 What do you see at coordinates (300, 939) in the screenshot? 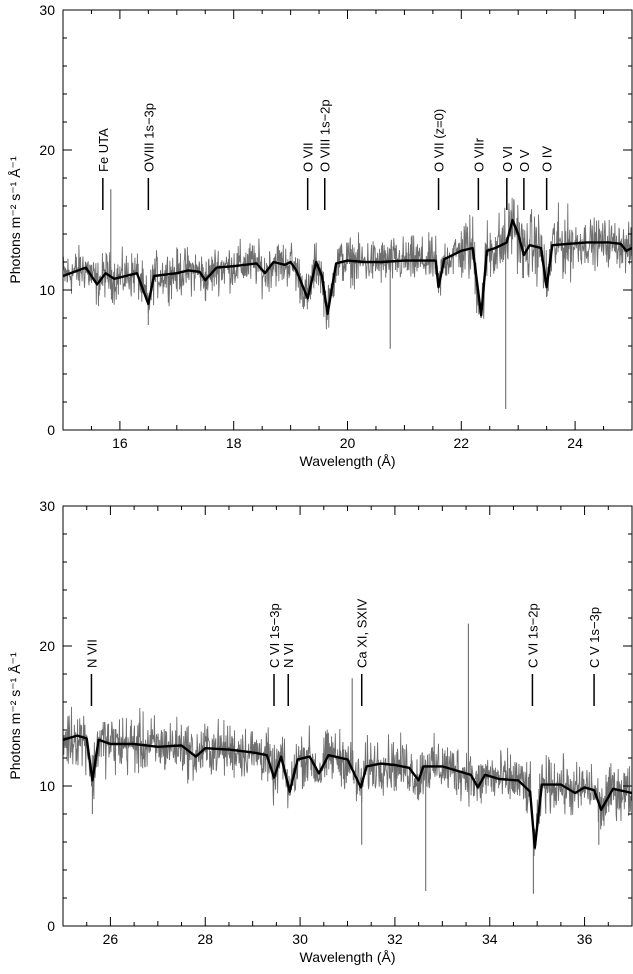
I see `x-tick-label: 30` at bounding box center [300, 939].